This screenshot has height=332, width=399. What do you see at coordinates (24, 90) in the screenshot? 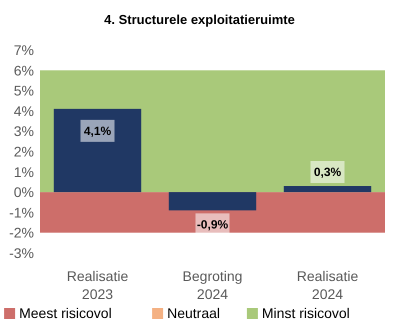
I see `y-tick-label: 5%` at bounding box center [24, 90].